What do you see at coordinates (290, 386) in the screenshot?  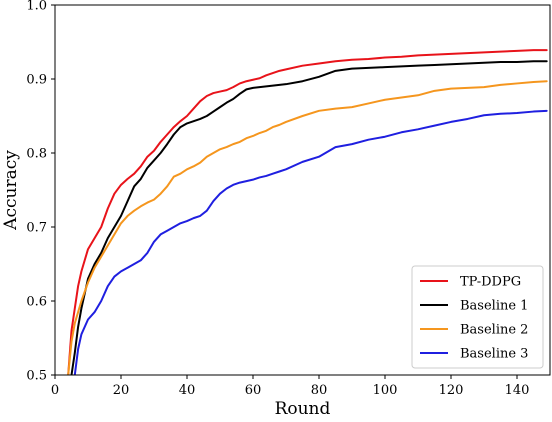 I see `x-axis-ticks: 0 20 40 60 80 100 120 140` at bounding box center [290, 386].